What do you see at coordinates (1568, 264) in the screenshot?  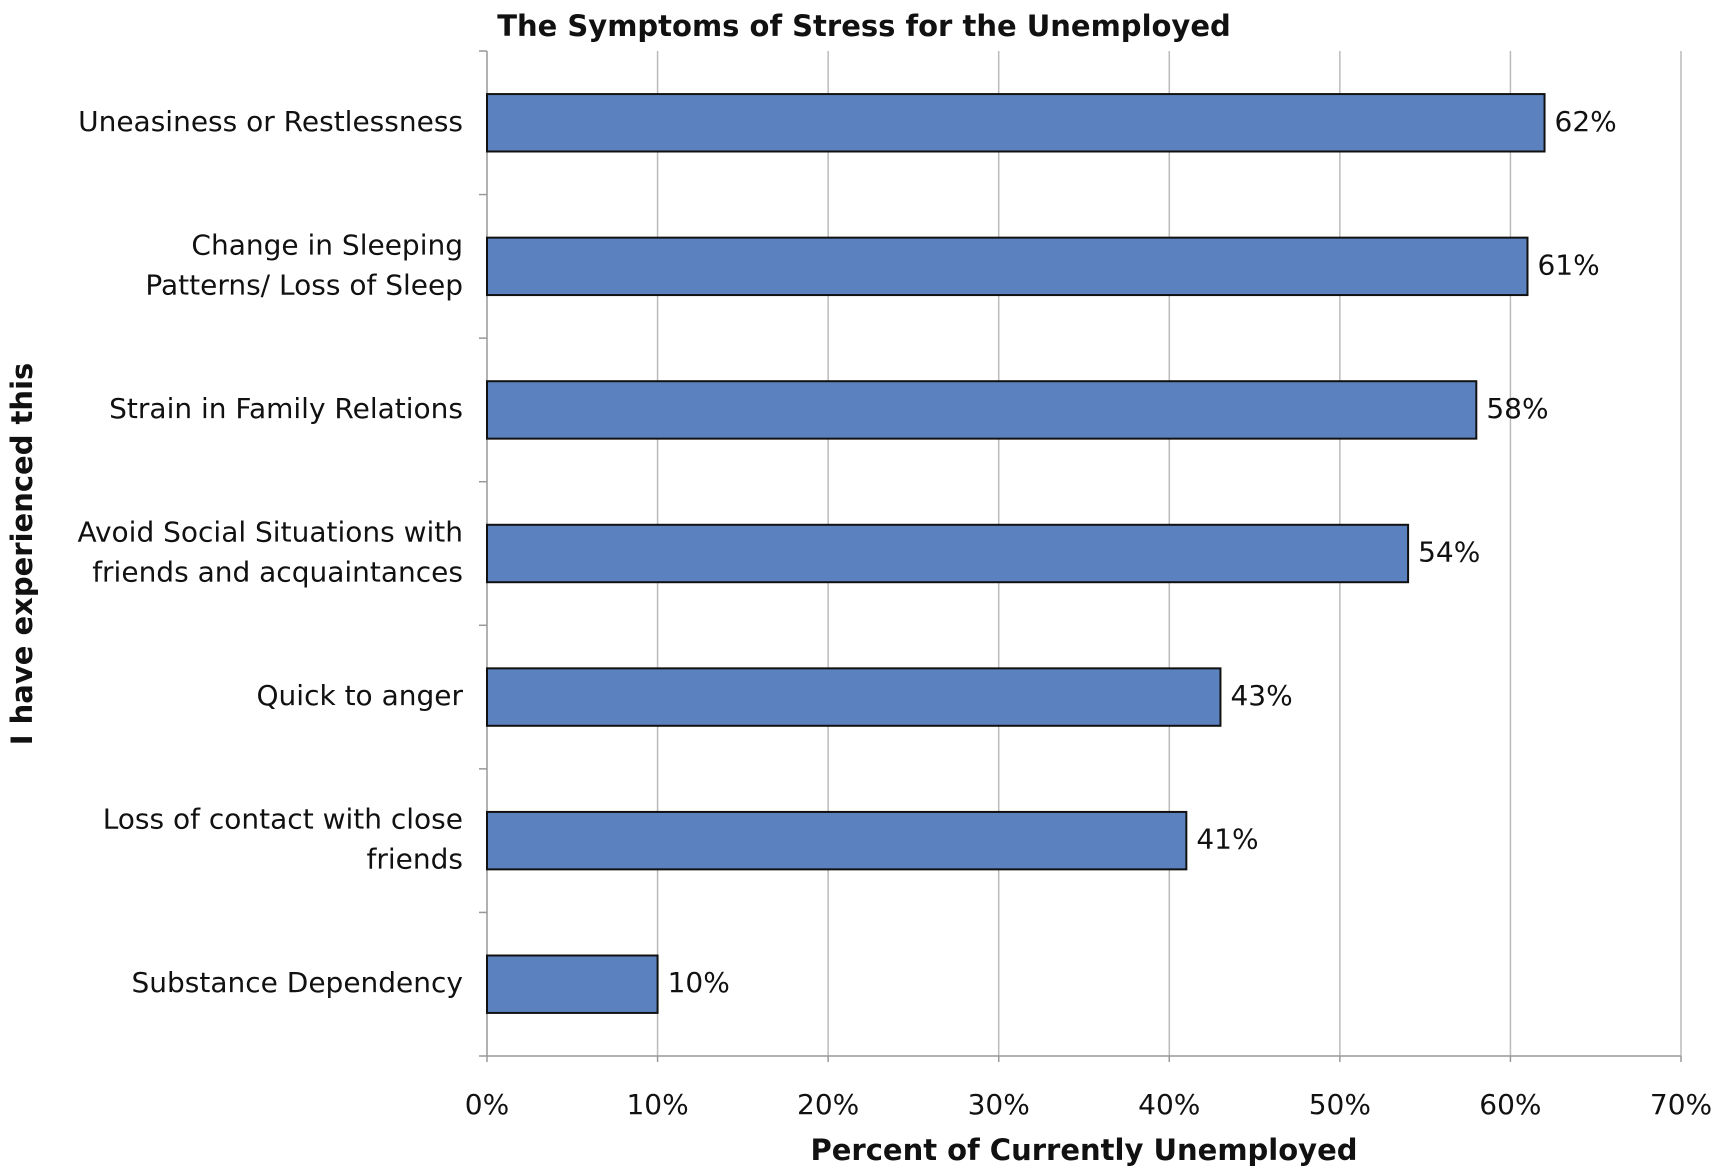 I see `data-label: 61%` at bounding box center [1568, 264].